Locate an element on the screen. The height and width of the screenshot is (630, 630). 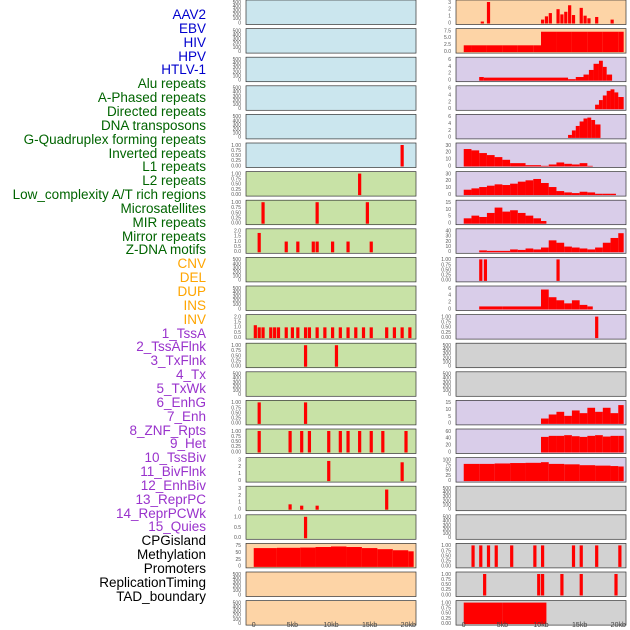
track-label: Alu repeats is located at coordinates (171, 84).